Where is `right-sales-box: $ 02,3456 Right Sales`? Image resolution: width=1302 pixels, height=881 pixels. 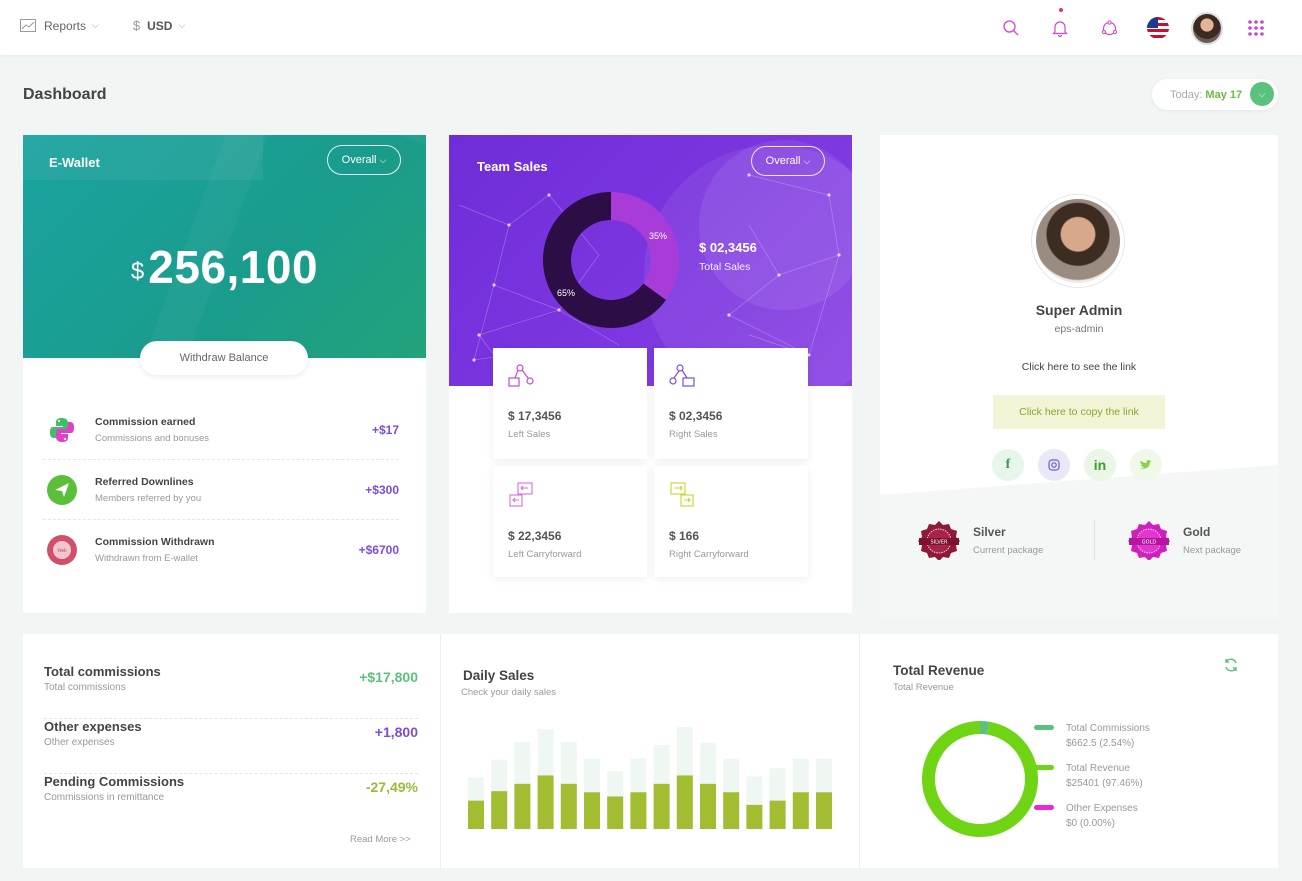 right-sales-box: $ 02,3456 Right Sales is located at coordinates (731, 403).